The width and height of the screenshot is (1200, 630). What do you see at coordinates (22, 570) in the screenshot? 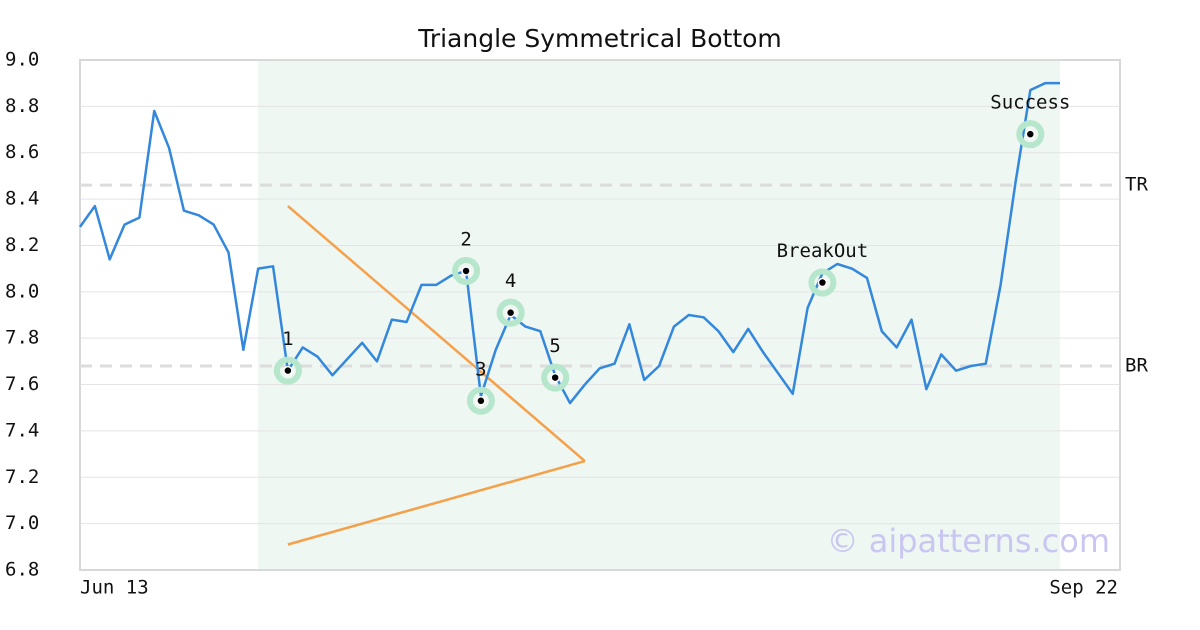
I see `y-tick-label: 6.8` at bounding box center [22, 570].